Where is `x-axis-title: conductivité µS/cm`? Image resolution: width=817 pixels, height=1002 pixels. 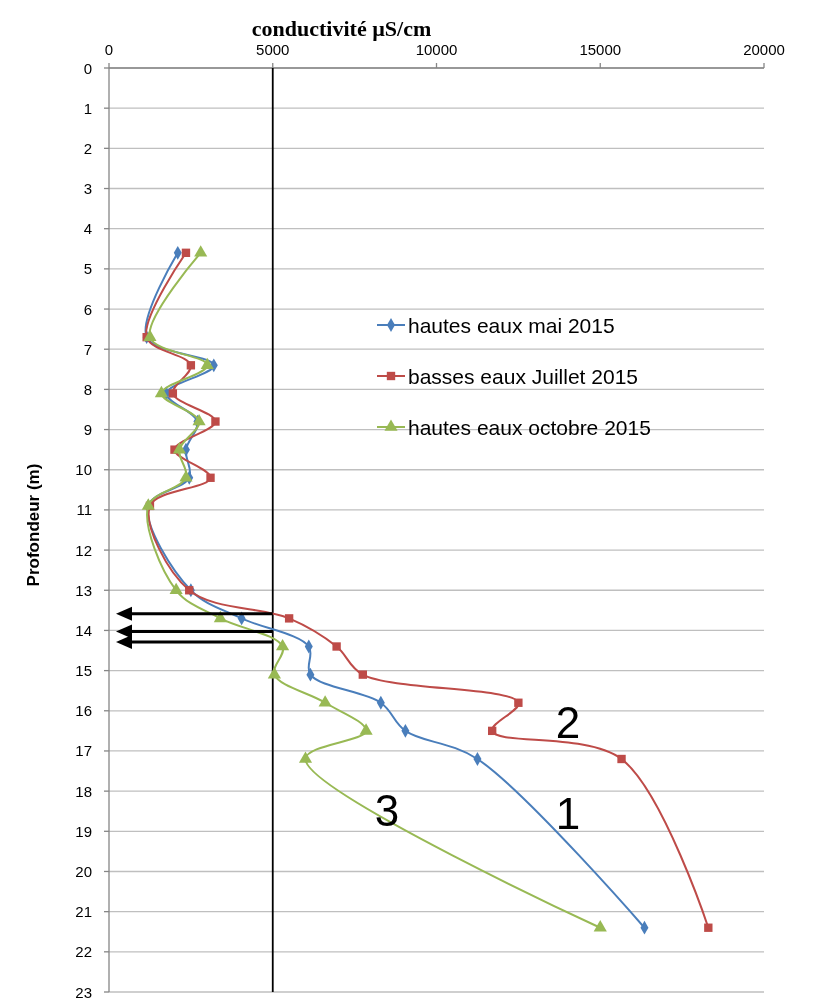
x-axis-title: conductivité µS/cm is located at coordinates (341, 28).